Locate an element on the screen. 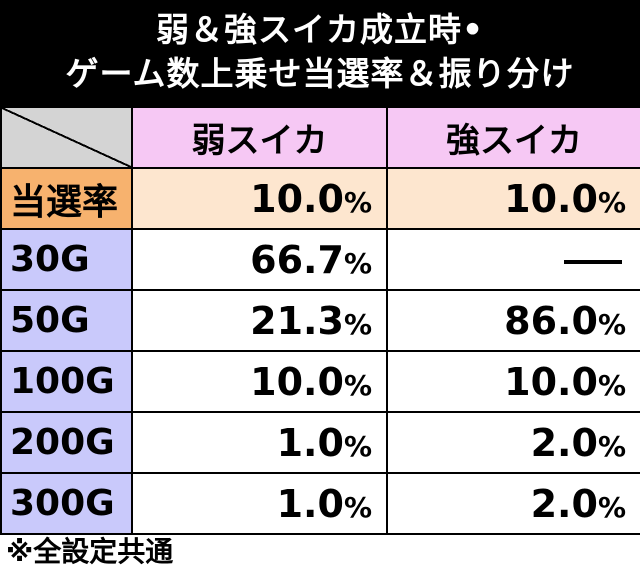 This screenshot has width=640, height=574. value-cell: 86.0% is located at coordinates (513, 320).